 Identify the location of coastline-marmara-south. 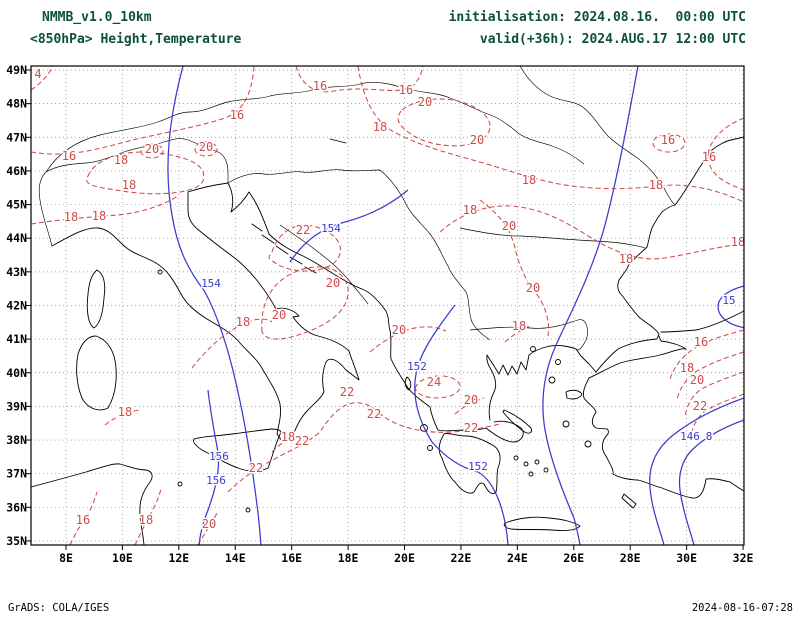
(637, 357).